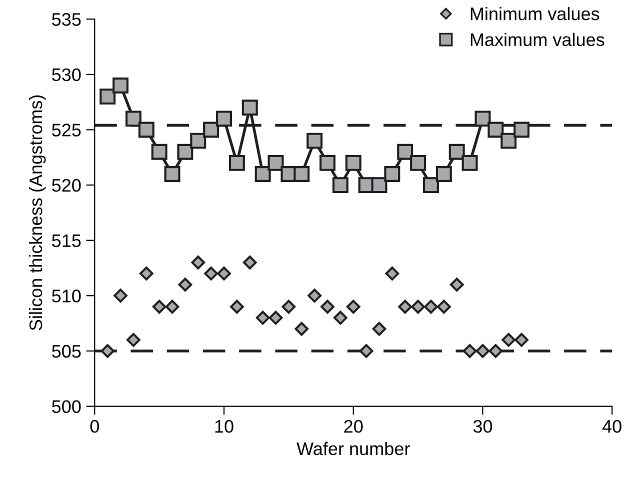 The image size is (631, 478). Describe the element at coordinates (66, 130) in the screenshot. I see `y-tick-label: 525` at that location.